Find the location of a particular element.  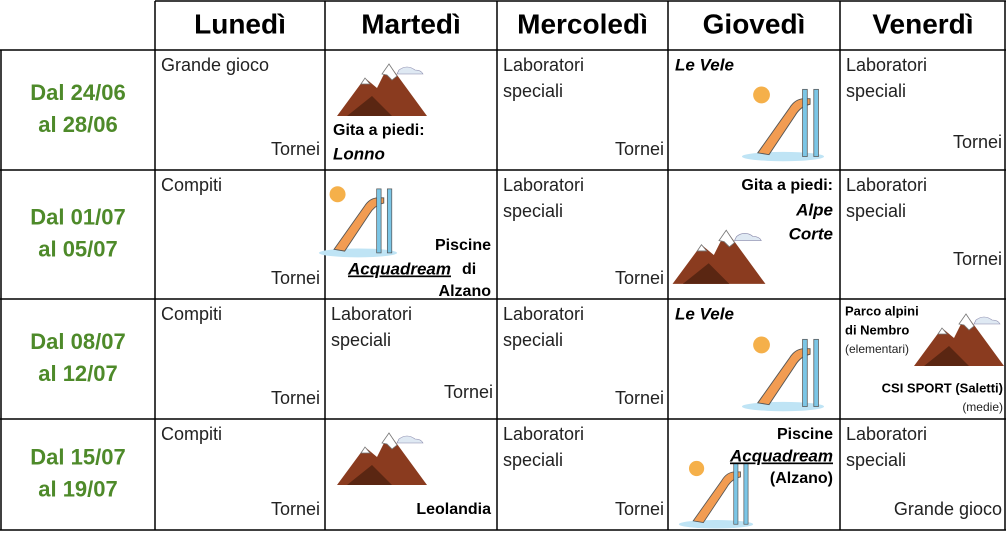

period-label: Dal 01/07 is located at coordinates (77, 216).